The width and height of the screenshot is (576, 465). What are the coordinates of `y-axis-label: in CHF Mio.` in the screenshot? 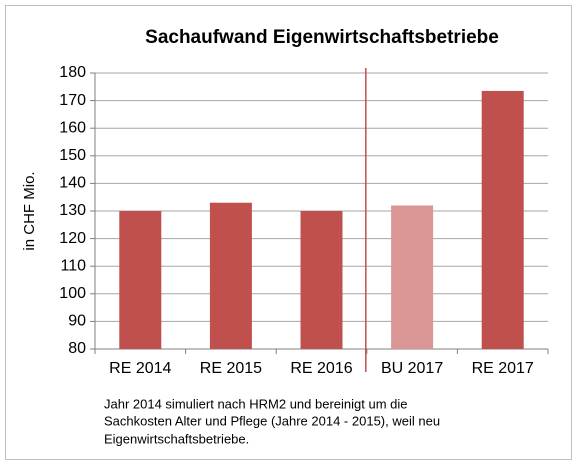 It's located at (29, 210).